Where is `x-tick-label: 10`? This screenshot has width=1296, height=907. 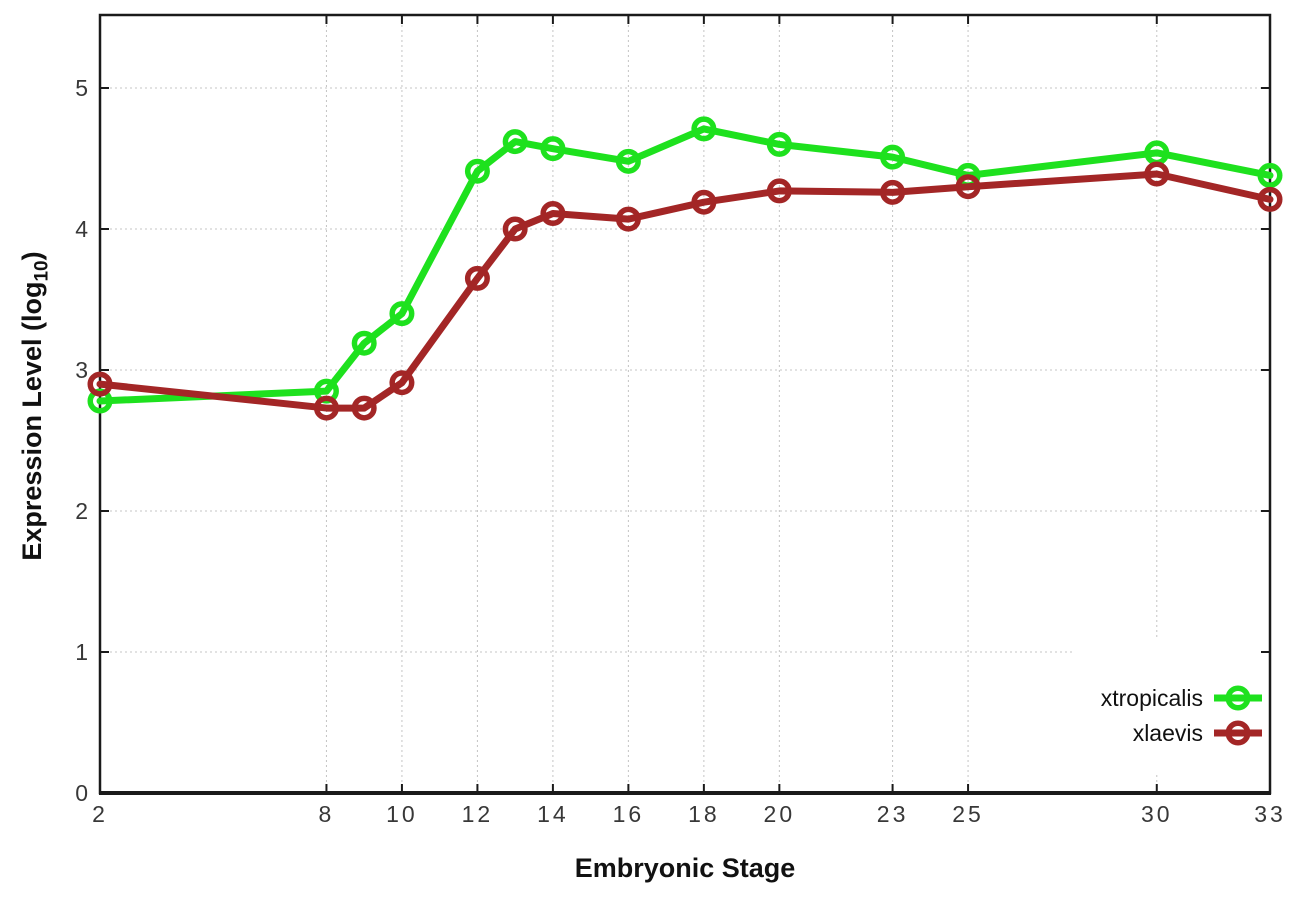
x-tick-label: 10 is located at coordinates (402, 814).